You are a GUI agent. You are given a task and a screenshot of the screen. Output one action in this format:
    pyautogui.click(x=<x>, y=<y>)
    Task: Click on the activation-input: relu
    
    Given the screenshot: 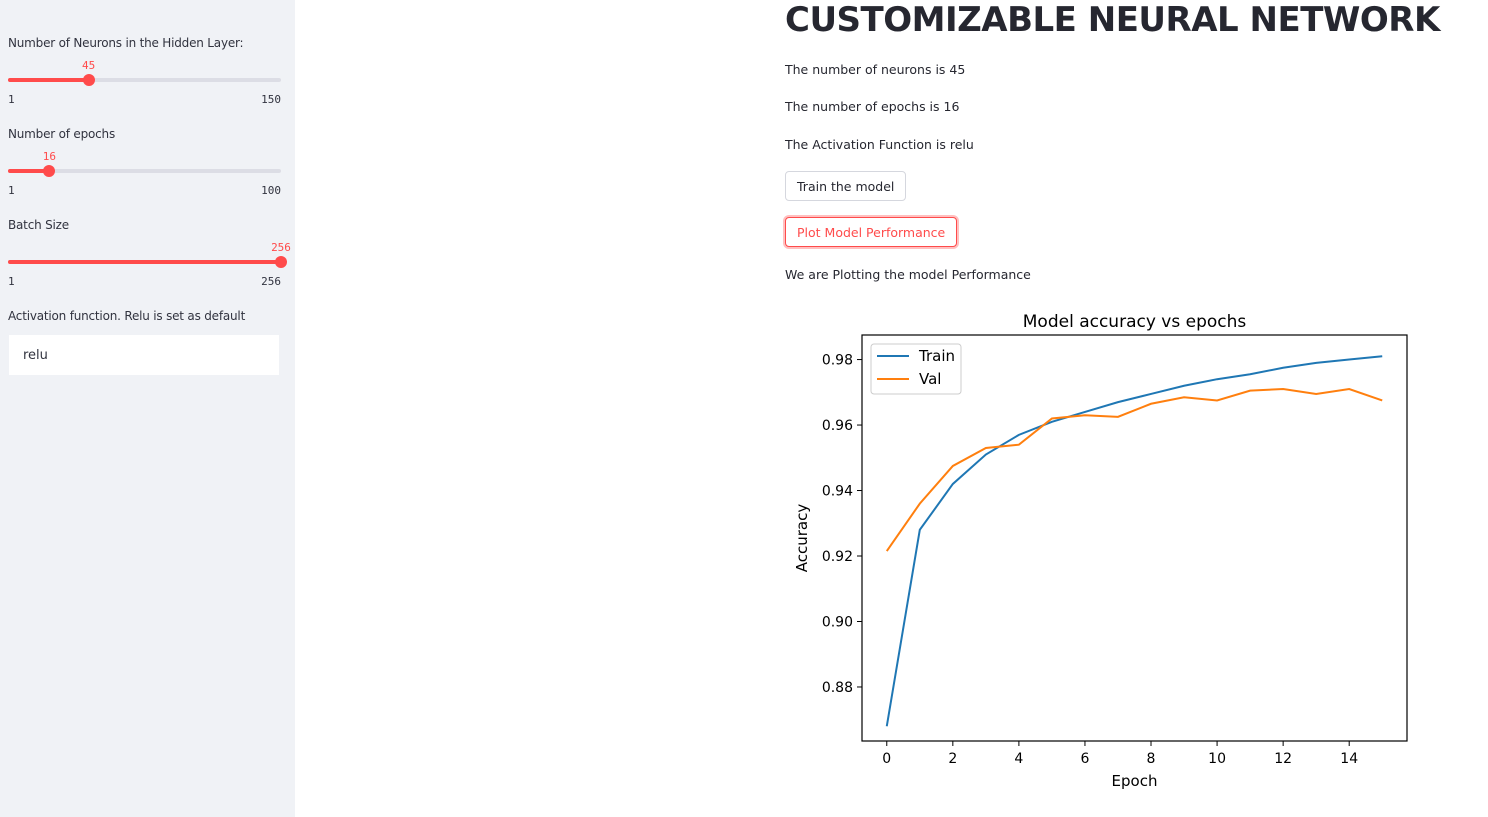 What is the action you would take?
    pyautogui.click(x=144, y=355)
    